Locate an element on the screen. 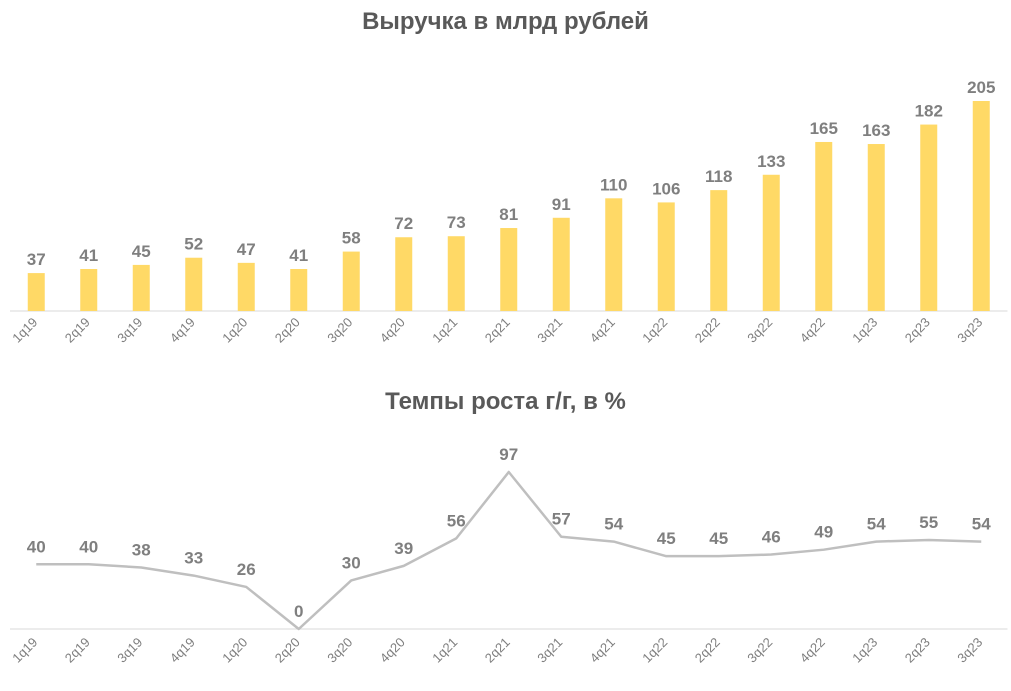  growth-tick-label-2q20: 2q20 is located at coordinates (287, 650).